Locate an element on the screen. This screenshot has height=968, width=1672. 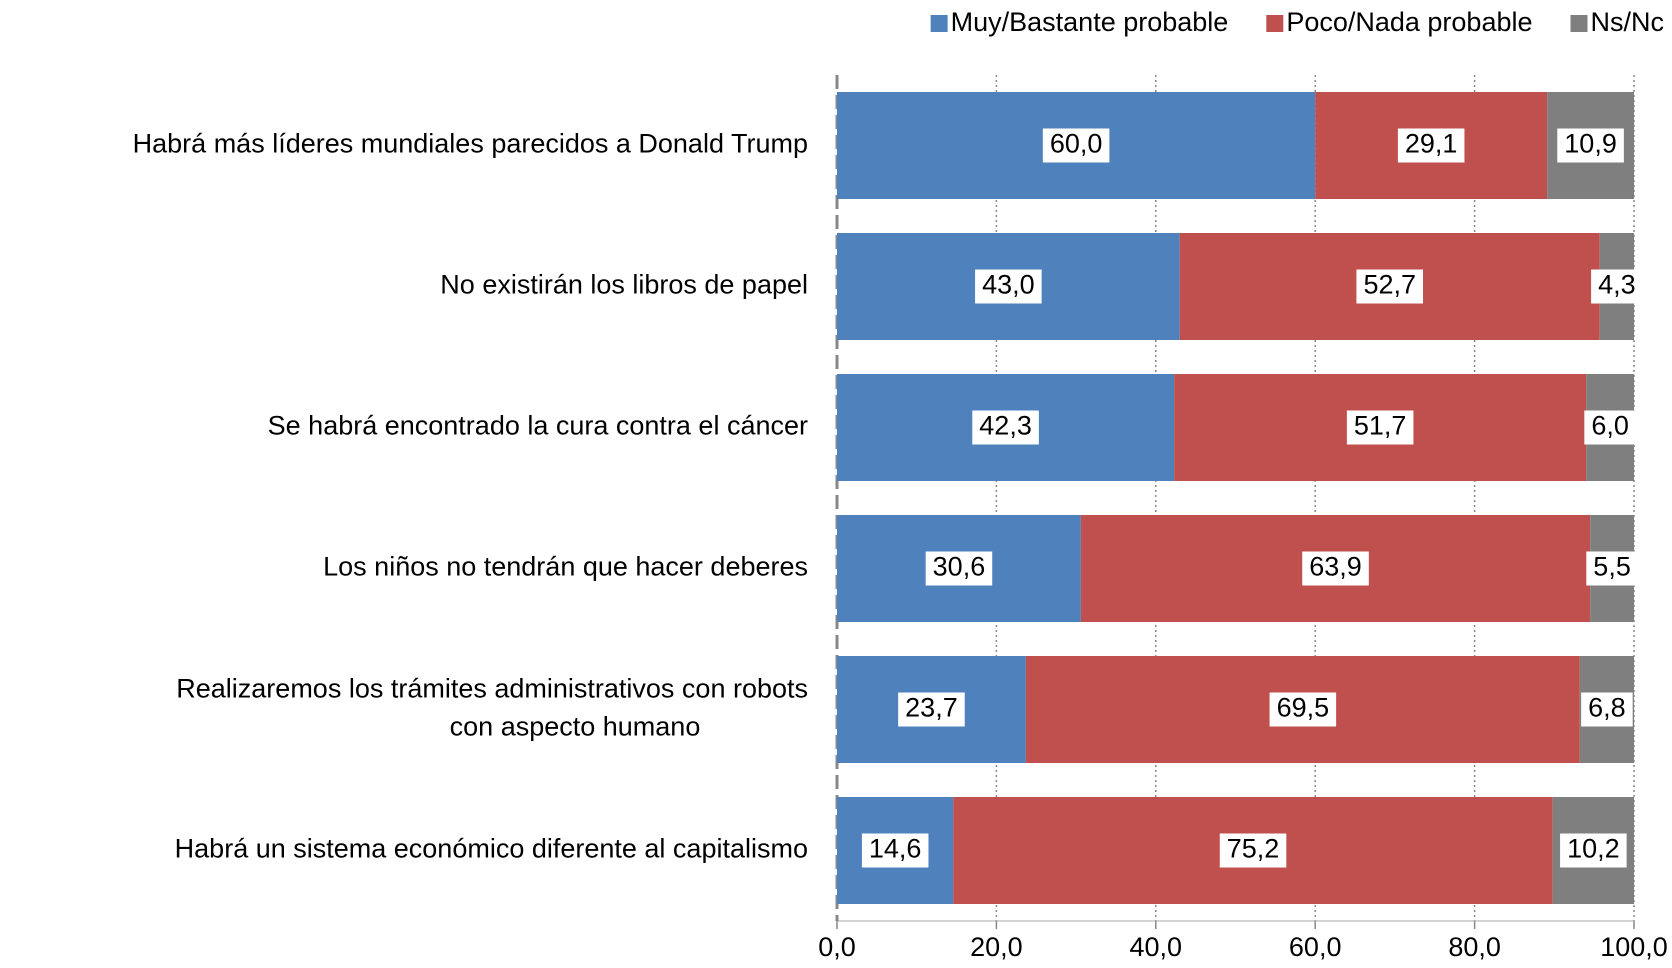
data-label: 51,7 is located at coordinates (1380, 426).